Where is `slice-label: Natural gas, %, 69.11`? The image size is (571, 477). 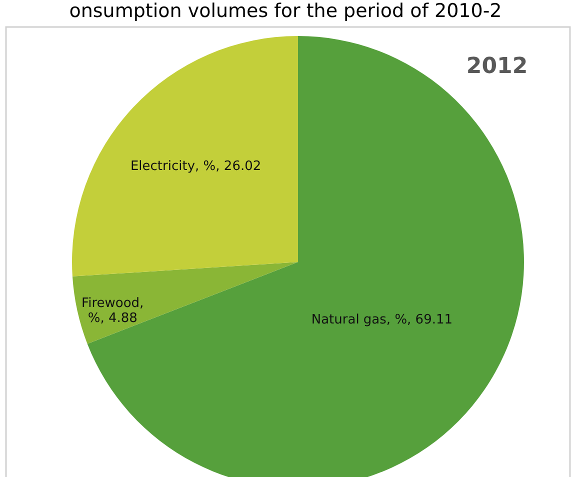
slice-label: Natural gas, %, 69.11 is located at coordinates (382, 320).